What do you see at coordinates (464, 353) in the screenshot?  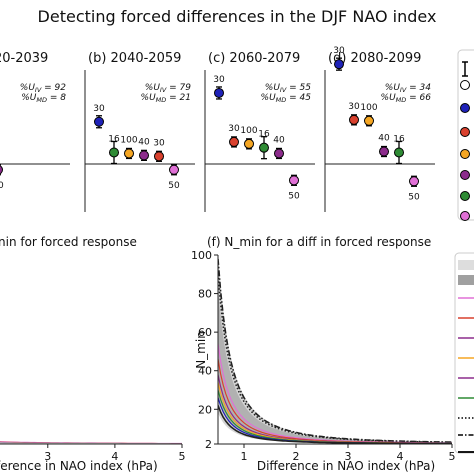 I see `legend-bottom-frame` at bounding box center [464, 353].